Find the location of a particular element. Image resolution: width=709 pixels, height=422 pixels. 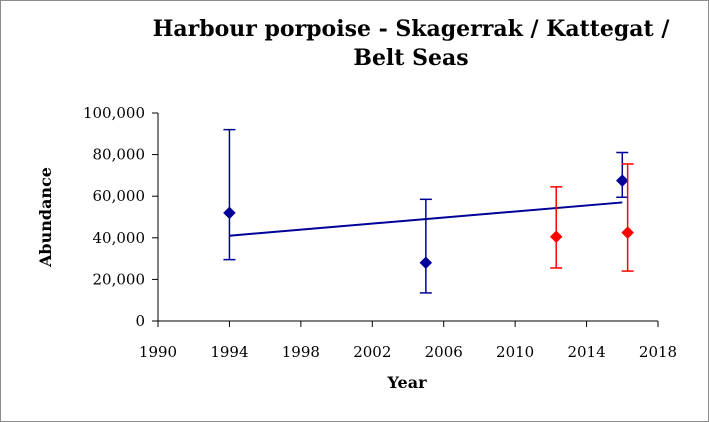

y-tick-label: 100,000 is located at coordinates (114, 113).